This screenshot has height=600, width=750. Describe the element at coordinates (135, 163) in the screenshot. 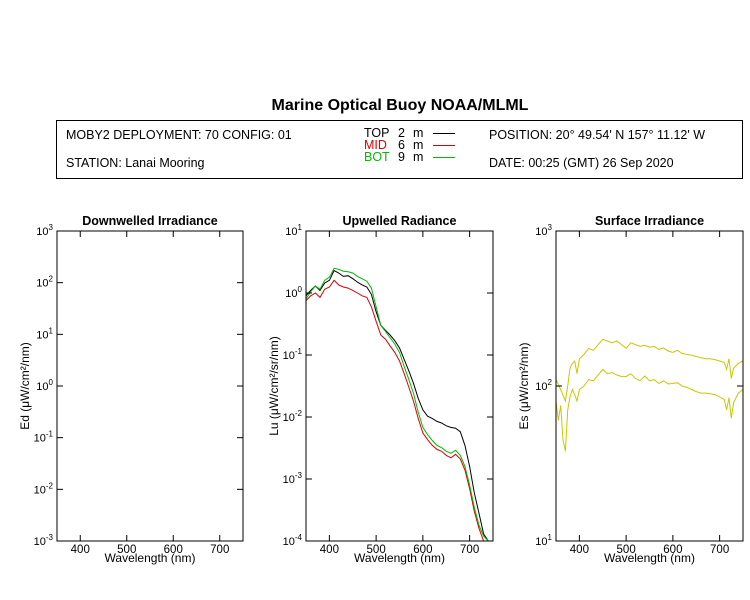

I see `station-label: STATION: Lanai Mooring` at that location.